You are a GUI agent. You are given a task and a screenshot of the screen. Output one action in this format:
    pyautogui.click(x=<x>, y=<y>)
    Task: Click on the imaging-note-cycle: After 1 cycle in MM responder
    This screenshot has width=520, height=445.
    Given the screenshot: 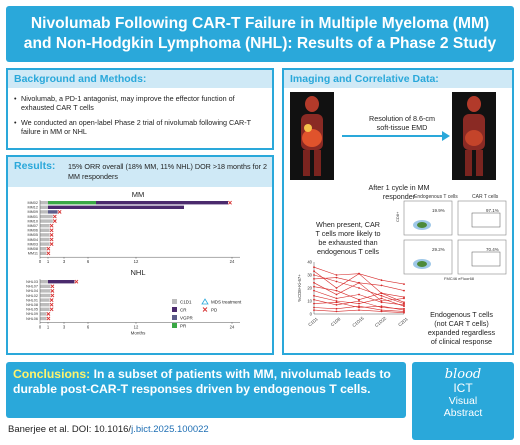 What is the action you would take?
    pyautogui.click(x=399, y=192)
    